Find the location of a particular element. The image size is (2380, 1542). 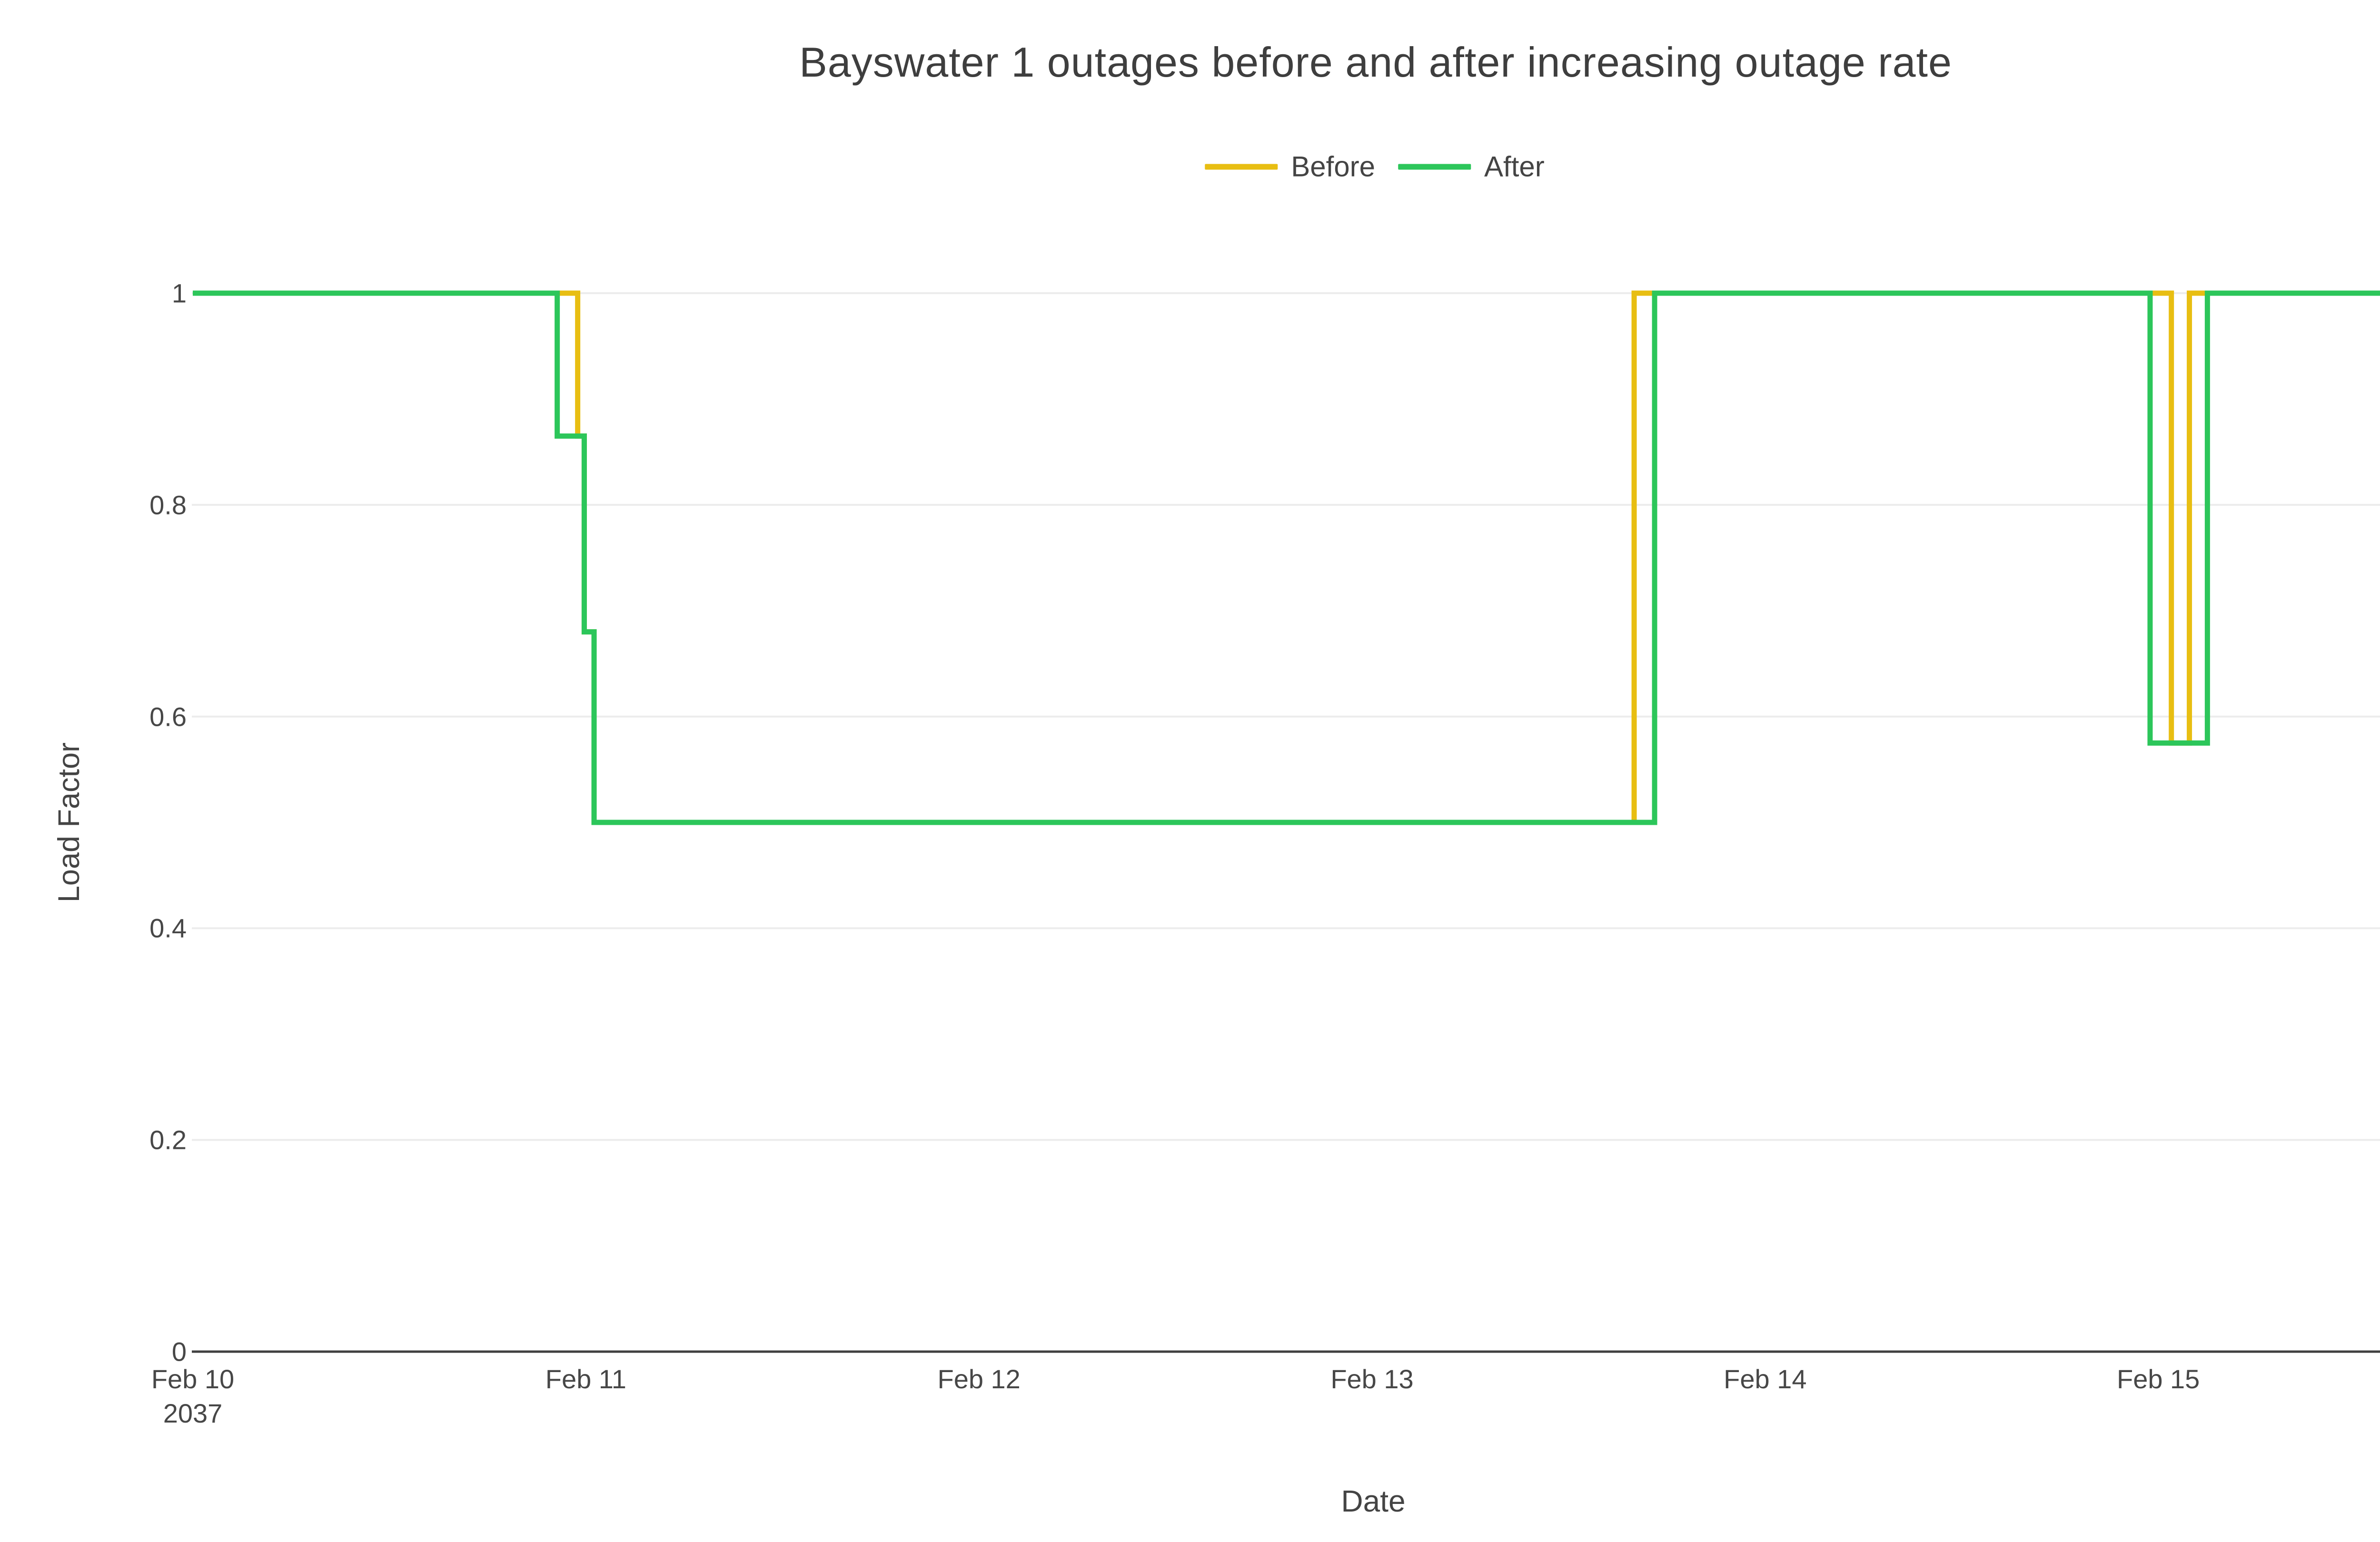

x-tick-label: Feb 10 2037 is located at coordinates (193, 1396).